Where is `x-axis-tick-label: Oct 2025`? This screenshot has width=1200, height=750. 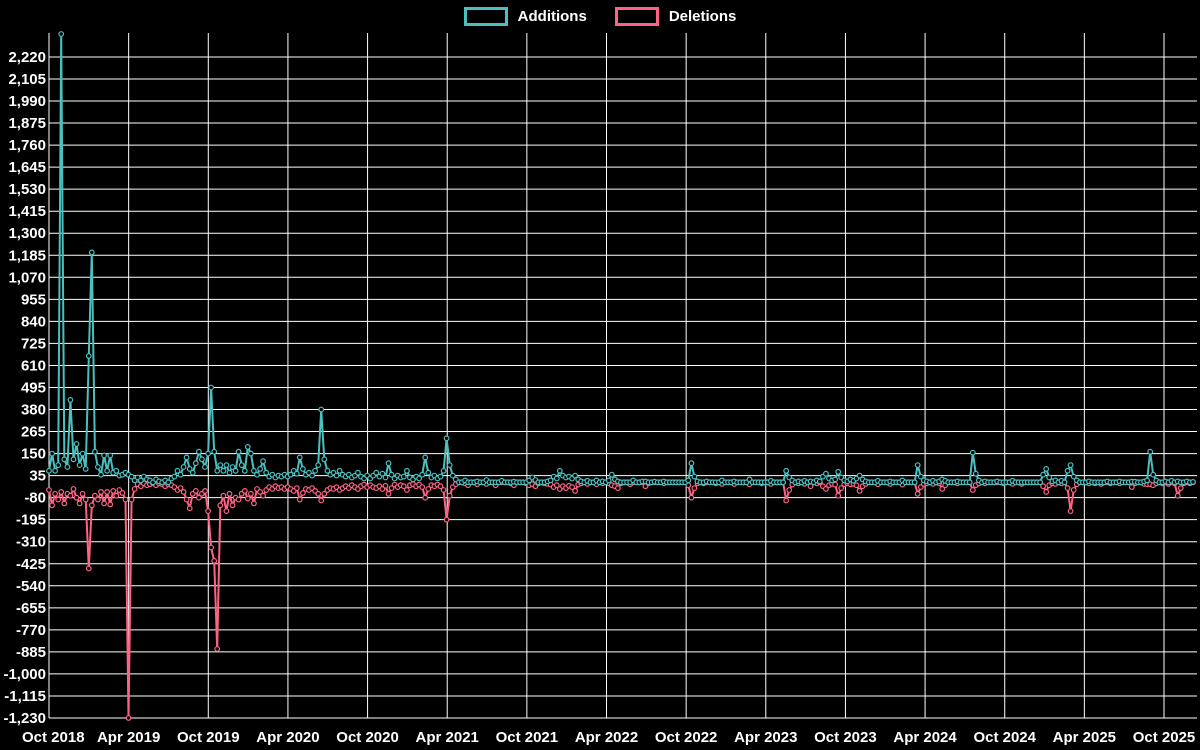
x-axis-tick-label: Oct 2025 is located at coordinates (1164, 737).